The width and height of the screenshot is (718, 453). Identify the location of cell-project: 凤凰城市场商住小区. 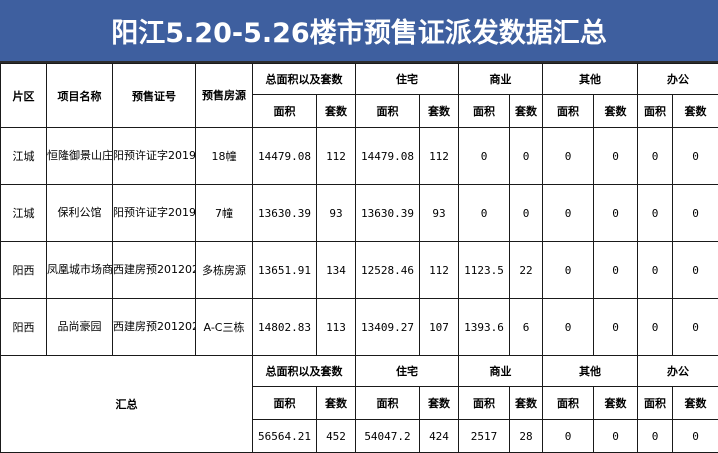
(80, 270).